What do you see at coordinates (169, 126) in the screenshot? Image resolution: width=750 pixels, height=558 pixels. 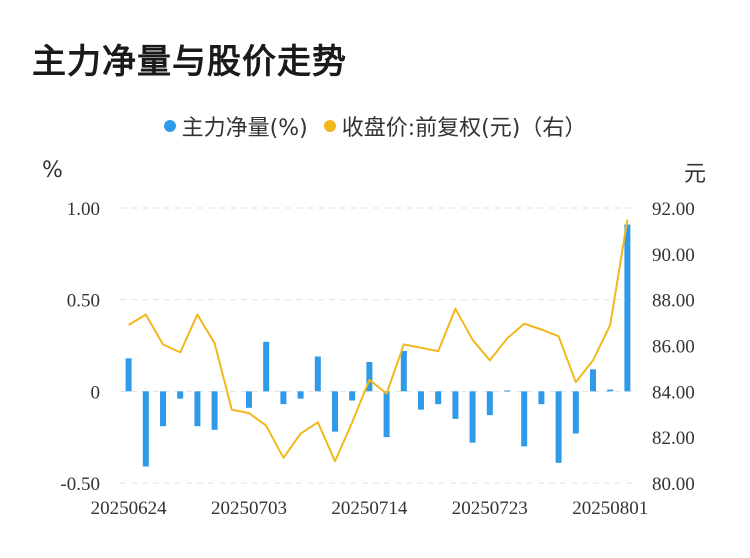 I see `legend-dot-blue` at bounding box center [169, 126].